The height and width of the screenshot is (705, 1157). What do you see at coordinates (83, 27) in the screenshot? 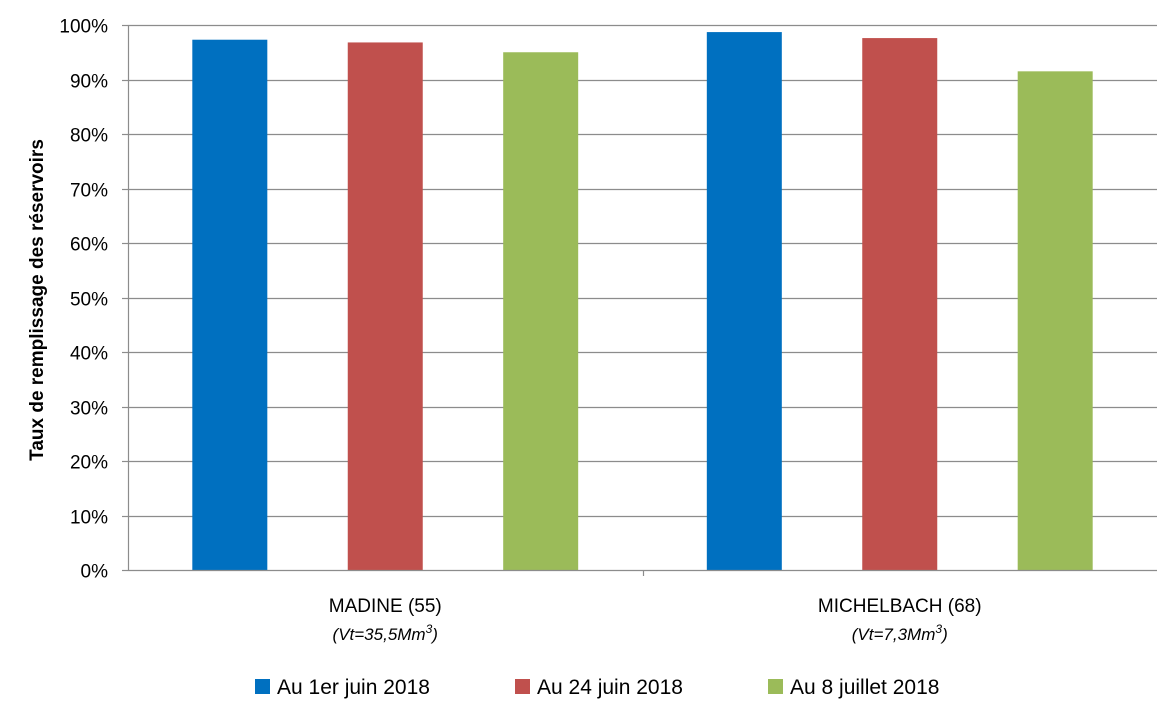
I see `y-tick-label: 100%` at bounding box center [83, 27].